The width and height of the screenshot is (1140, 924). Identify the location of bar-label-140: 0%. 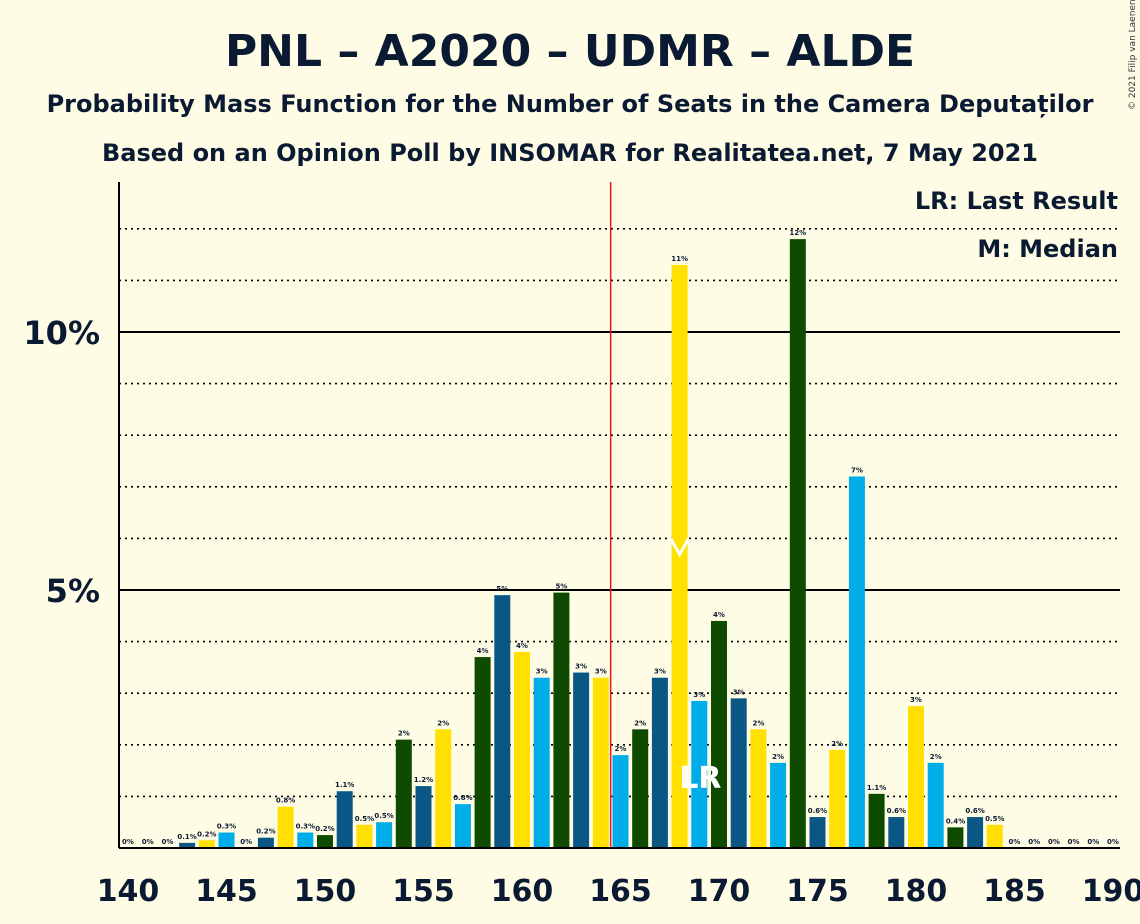
(128, 842).